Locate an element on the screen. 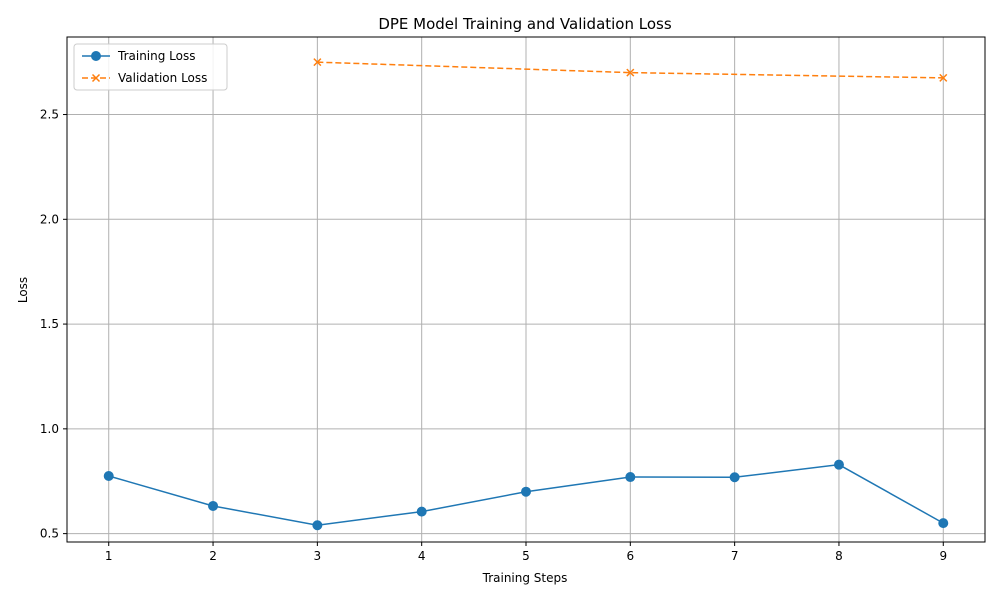 The height and width of the screenshot is (600, 1000). x-tick-label: 9 is located at coordinates (943, 556).